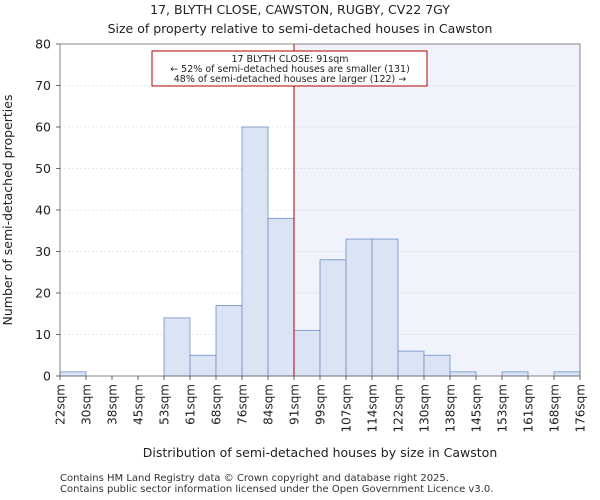 Image resolution: width=600 pixels, height=500 pixels. I want to click on y-tick-label: 20, so click(43, 293).